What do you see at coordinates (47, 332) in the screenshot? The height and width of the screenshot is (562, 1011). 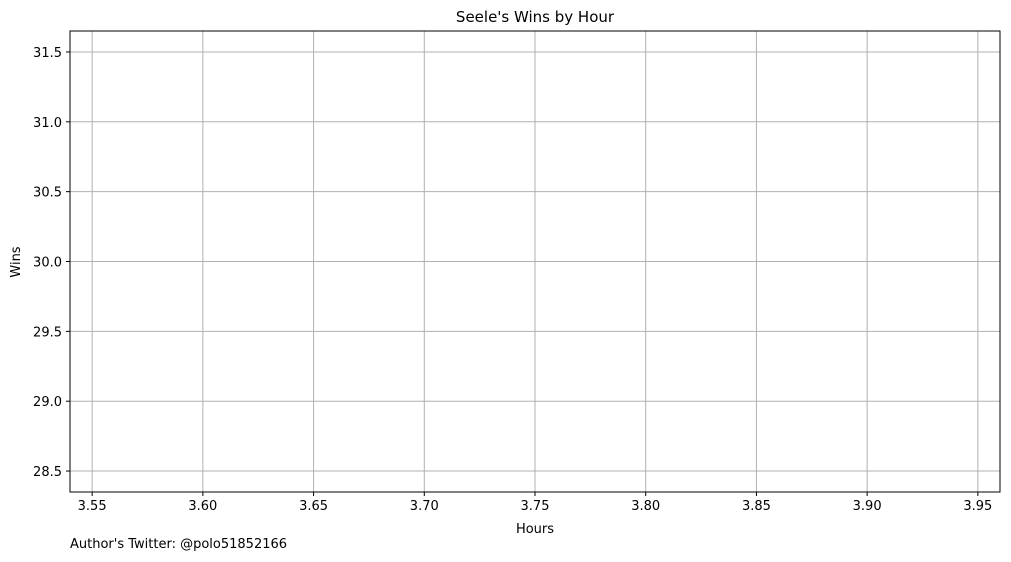 I see `y-tick-label: 29.5` at bounding box center [47, 332].